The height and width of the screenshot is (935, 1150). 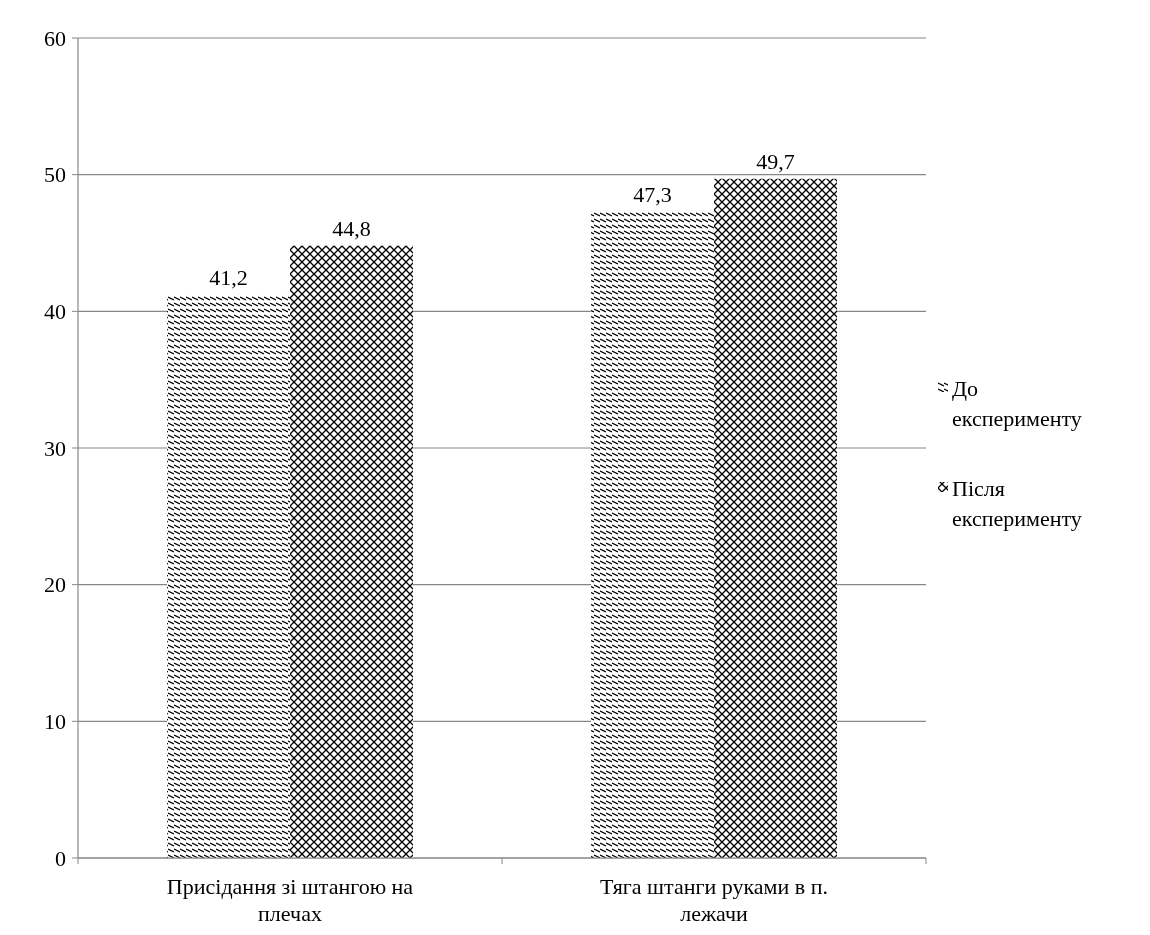 What do you see at coordinates (55, 312) in the screenshot?
I see `y-tick-label: 40` at bounding box center [55, 312].